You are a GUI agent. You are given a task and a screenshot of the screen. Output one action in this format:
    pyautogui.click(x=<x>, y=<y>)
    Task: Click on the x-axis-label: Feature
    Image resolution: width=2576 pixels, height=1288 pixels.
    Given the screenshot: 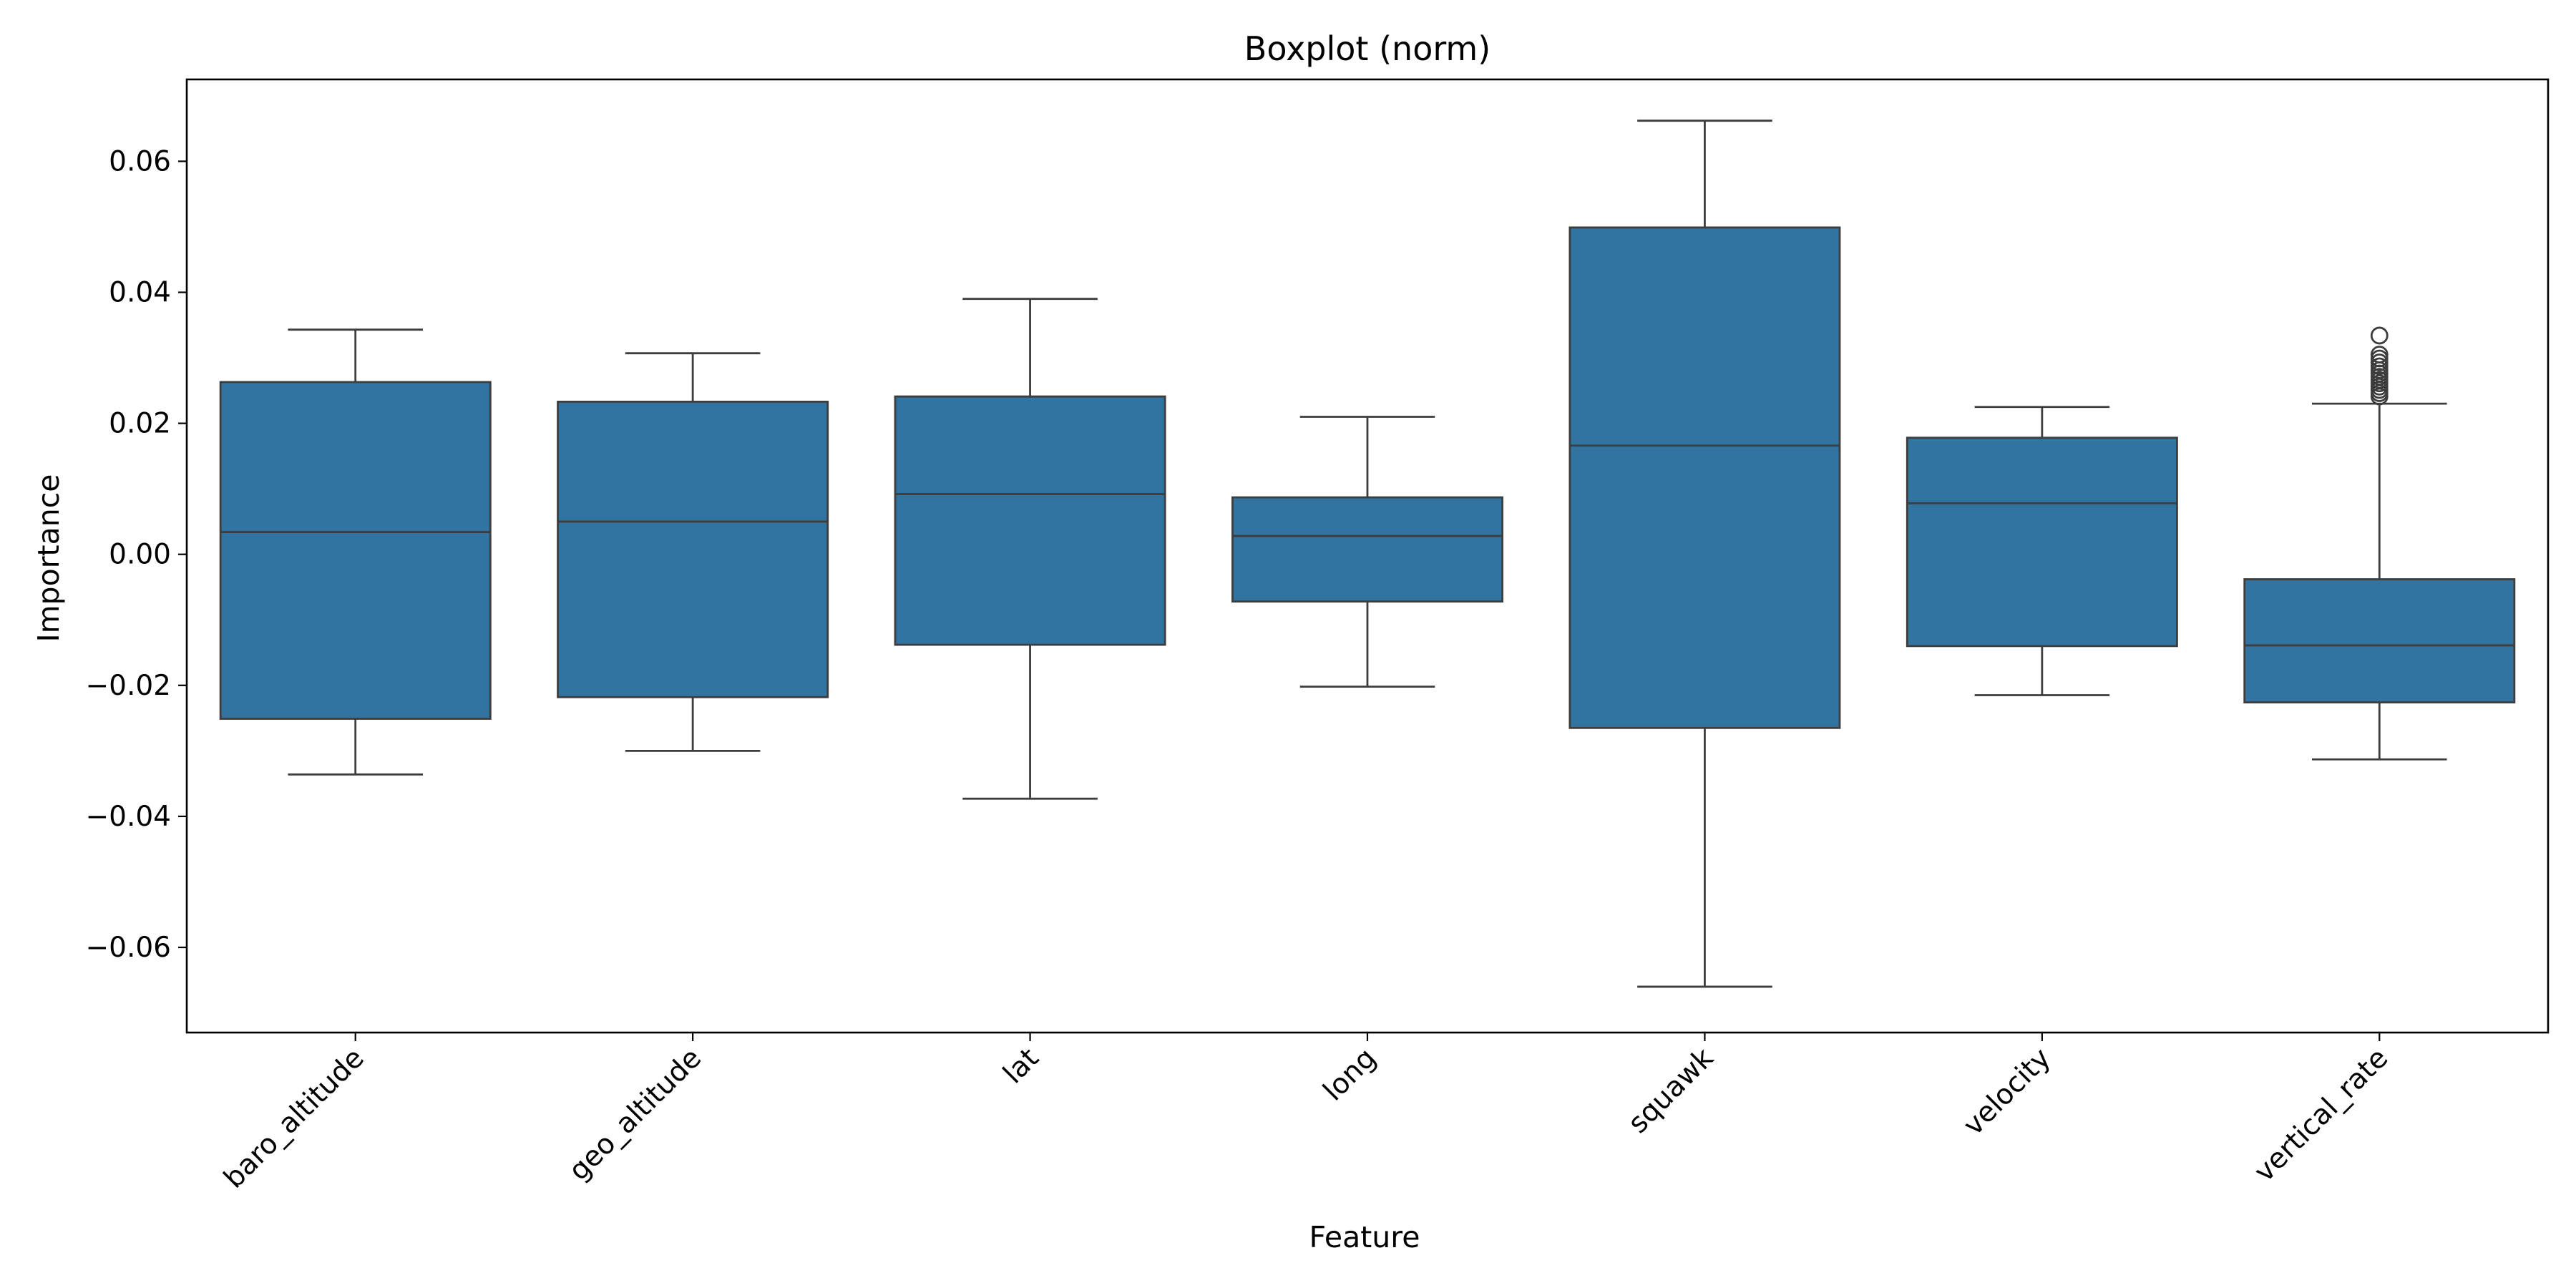 What is the action you would take?
    pyautogui.click(x=1364, y=1237)
    